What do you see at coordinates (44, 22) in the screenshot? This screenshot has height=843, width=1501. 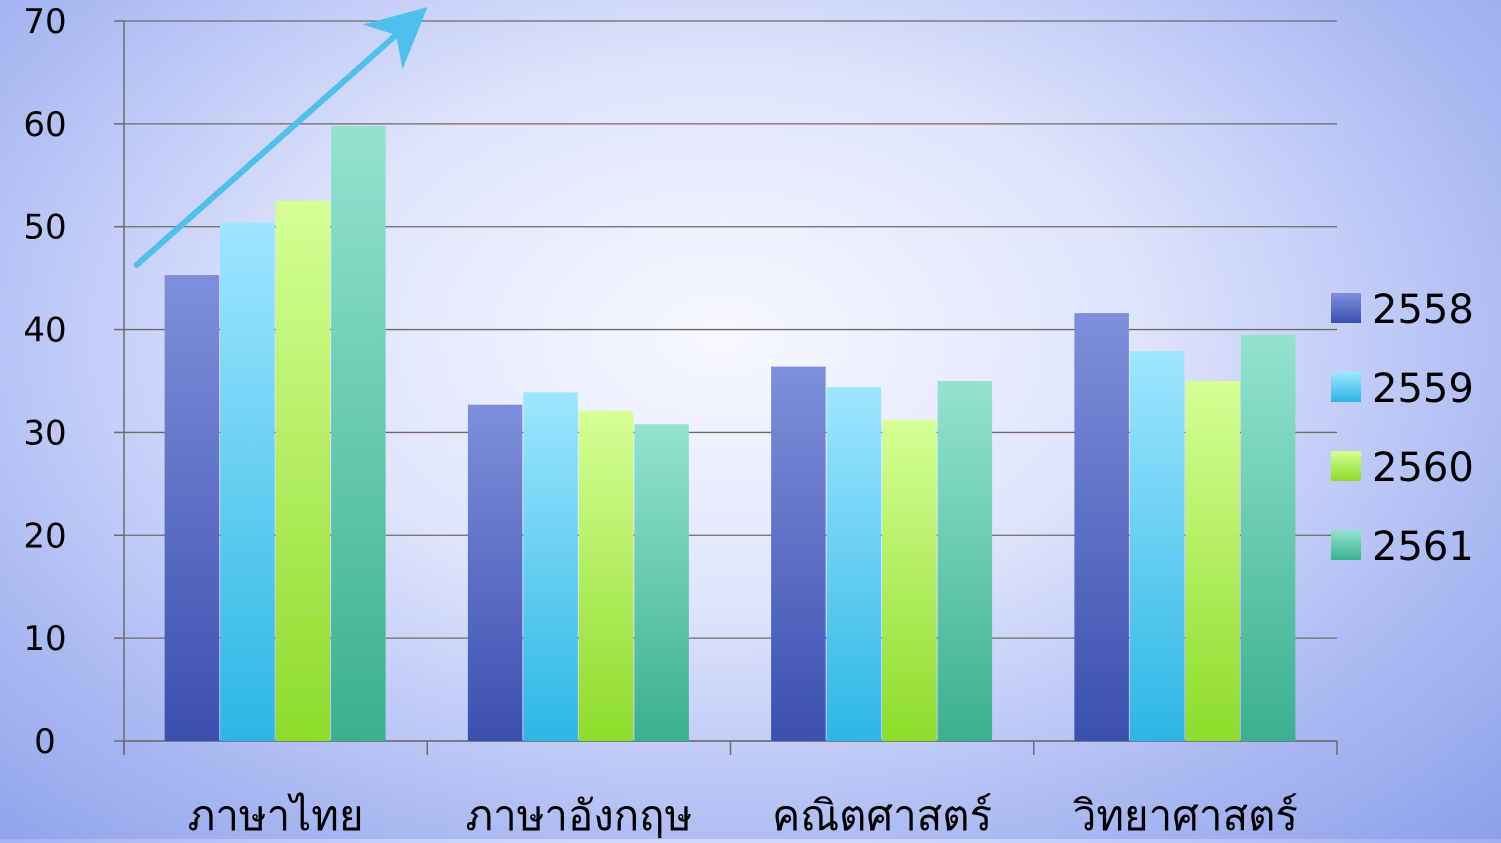 I see `y-tick-label: 70` at bounding box center [44, 22].